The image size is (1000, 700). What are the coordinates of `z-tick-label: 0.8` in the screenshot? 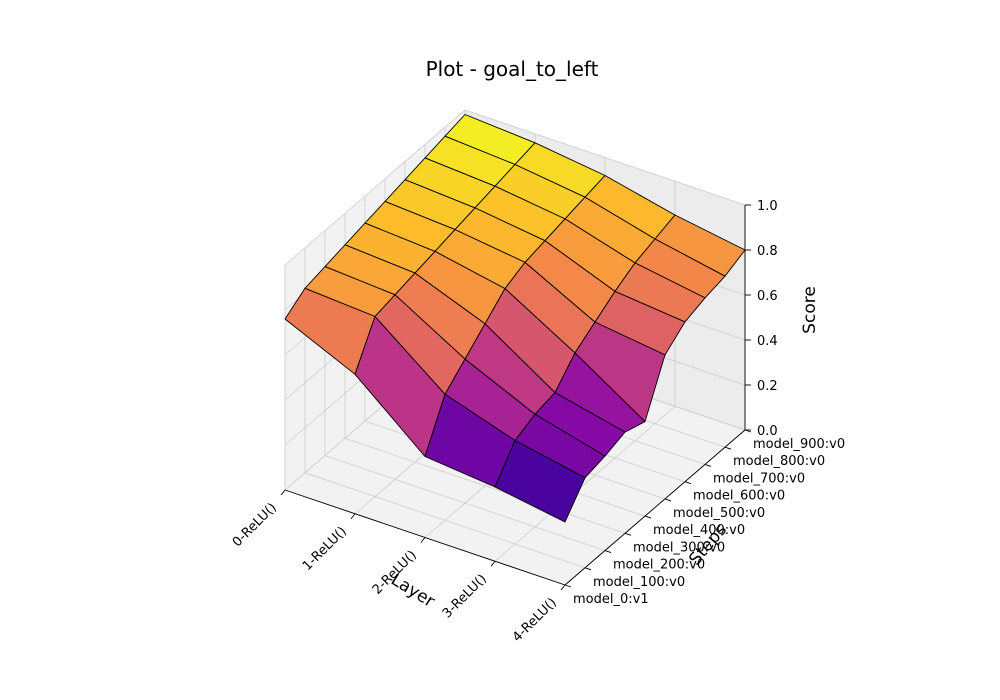 It's located at (767, 251).